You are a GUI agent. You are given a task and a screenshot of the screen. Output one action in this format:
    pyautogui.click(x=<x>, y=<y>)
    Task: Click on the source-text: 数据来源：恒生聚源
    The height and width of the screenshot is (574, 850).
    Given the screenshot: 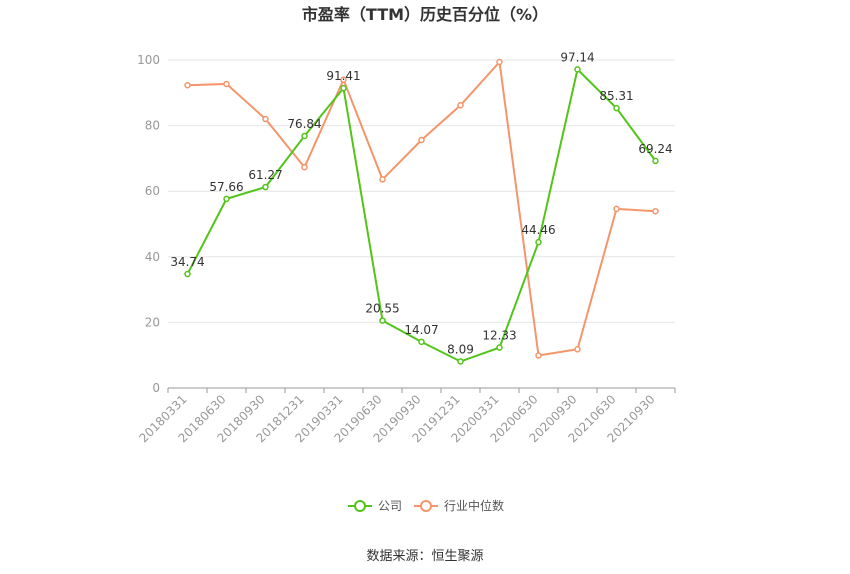 What is the action you would take?
    pyautogui.click(x=424, y=556)
    